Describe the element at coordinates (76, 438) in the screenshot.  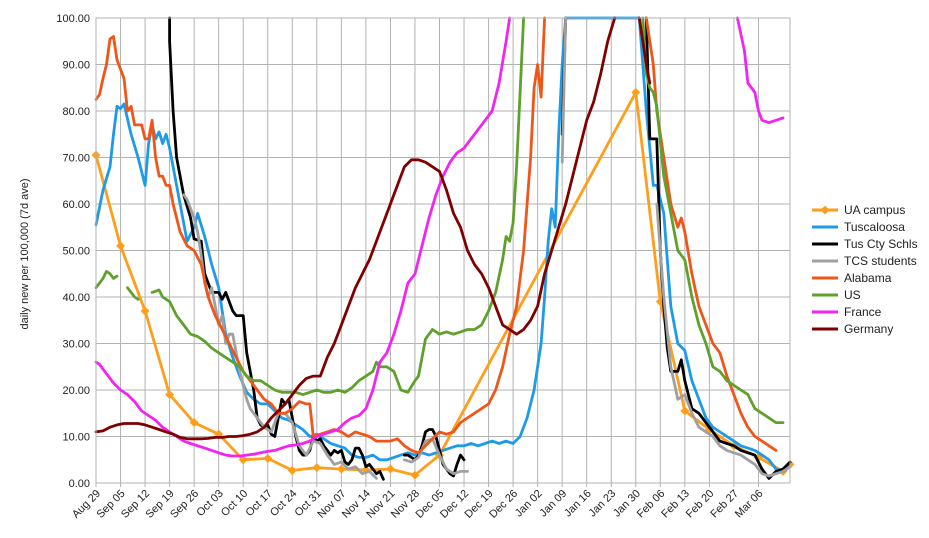
I see `y-tick-label: 10.00` at that location.